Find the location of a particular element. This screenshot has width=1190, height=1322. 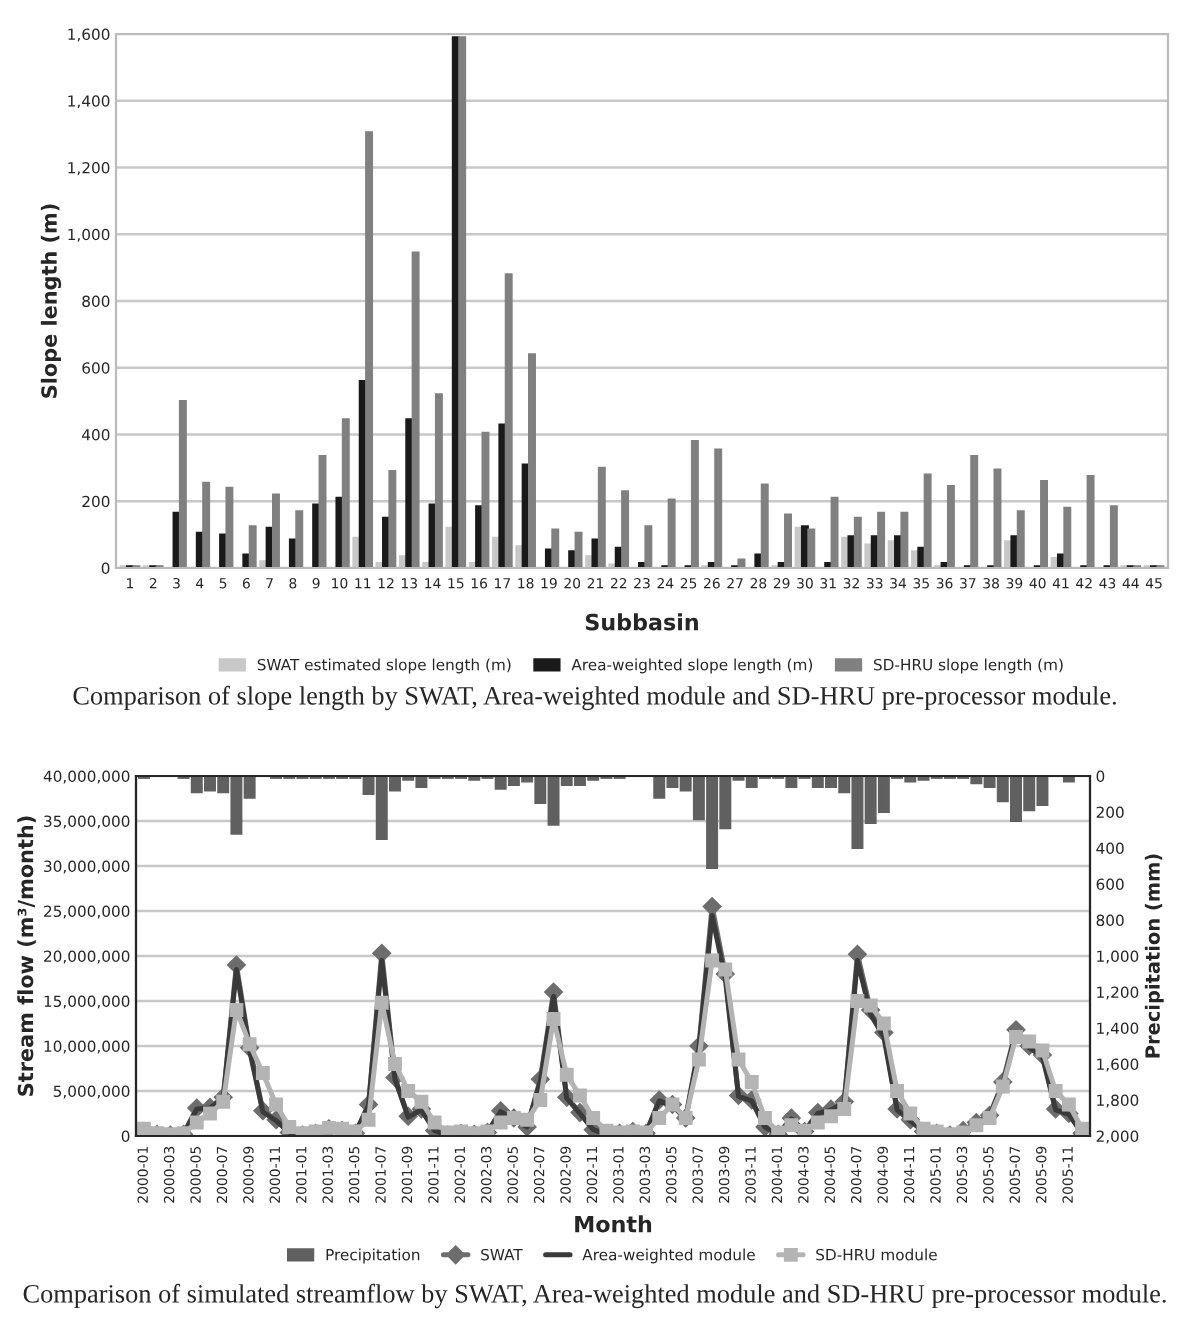

y-axis-title: Stream flow (m³/month) is located at coordinates (26, 956).